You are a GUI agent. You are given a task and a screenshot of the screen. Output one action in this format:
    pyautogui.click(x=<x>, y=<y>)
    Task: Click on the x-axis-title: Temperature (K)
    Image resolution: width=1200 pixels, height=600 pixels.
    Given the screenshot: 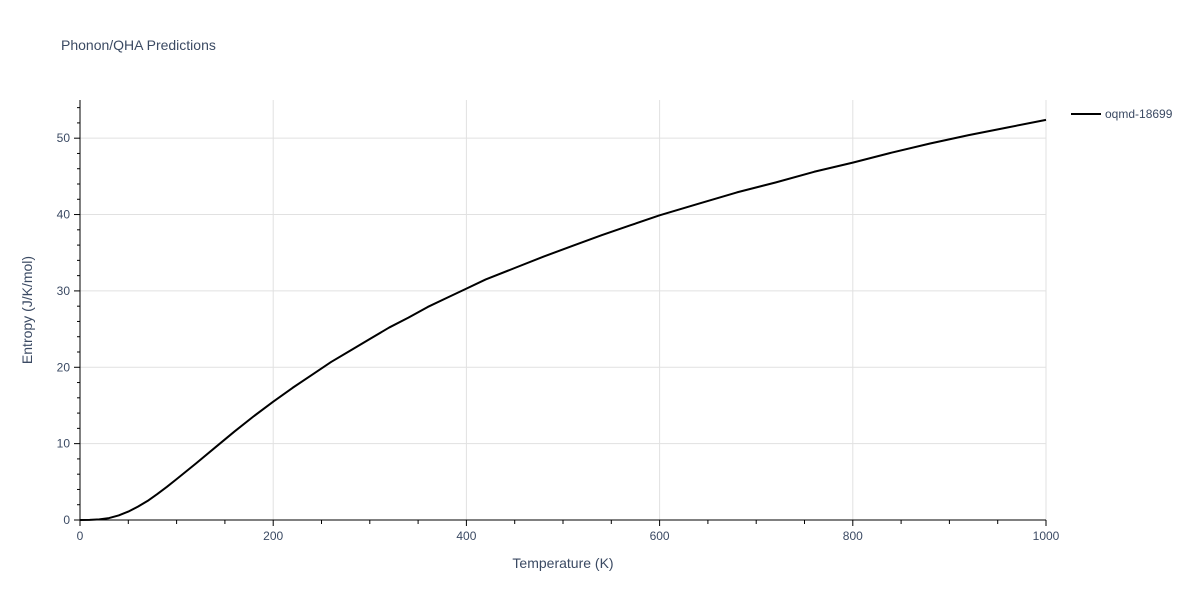 What is the action you would take?
    pyautogui.click(x=562, y=563)
    